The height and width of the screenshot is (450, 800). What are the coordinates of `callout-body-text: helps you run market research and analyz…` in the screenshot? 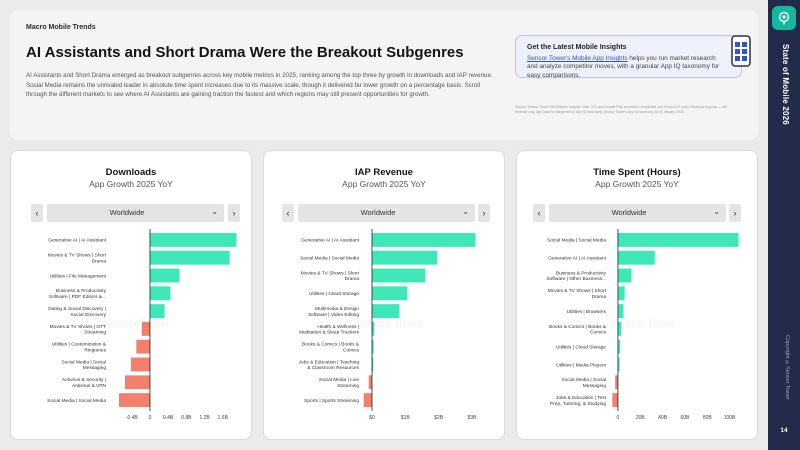 It's located at (623, 67).